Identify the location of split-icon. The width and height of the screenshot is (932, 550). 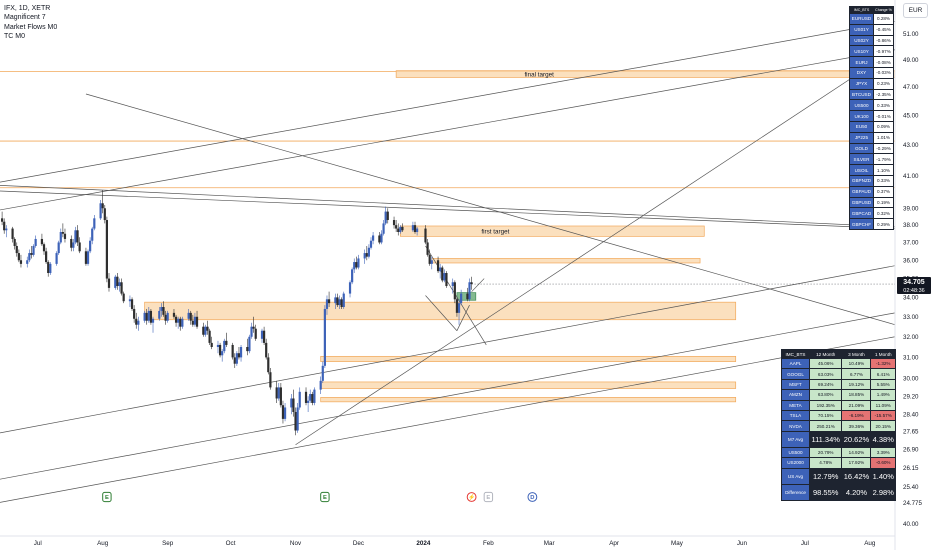
(471, 497).